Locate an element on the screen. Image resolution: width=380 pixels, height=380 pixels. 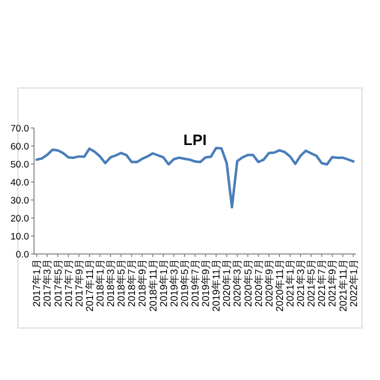
xtick-label: 2019年7月 is located at coordinates (196, 283).